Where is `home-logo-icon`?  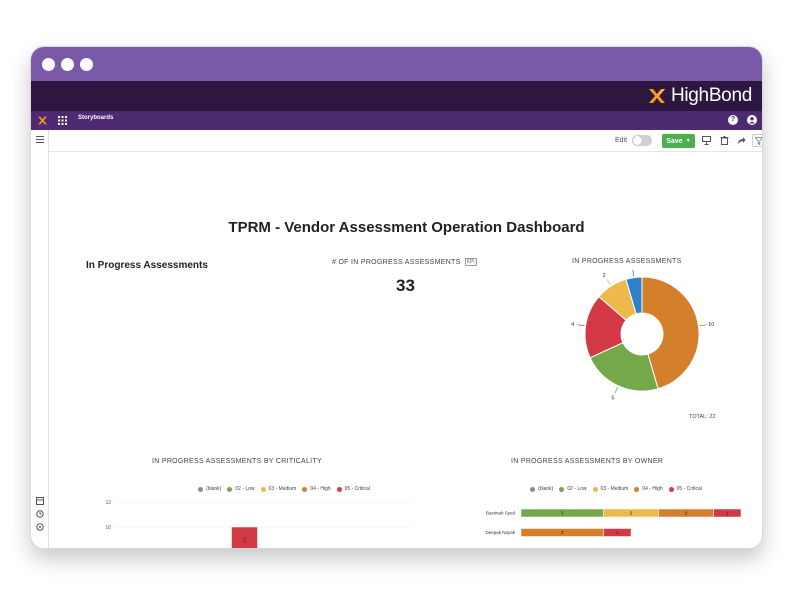
home-logo-icon is located at coordinates (42, 120).